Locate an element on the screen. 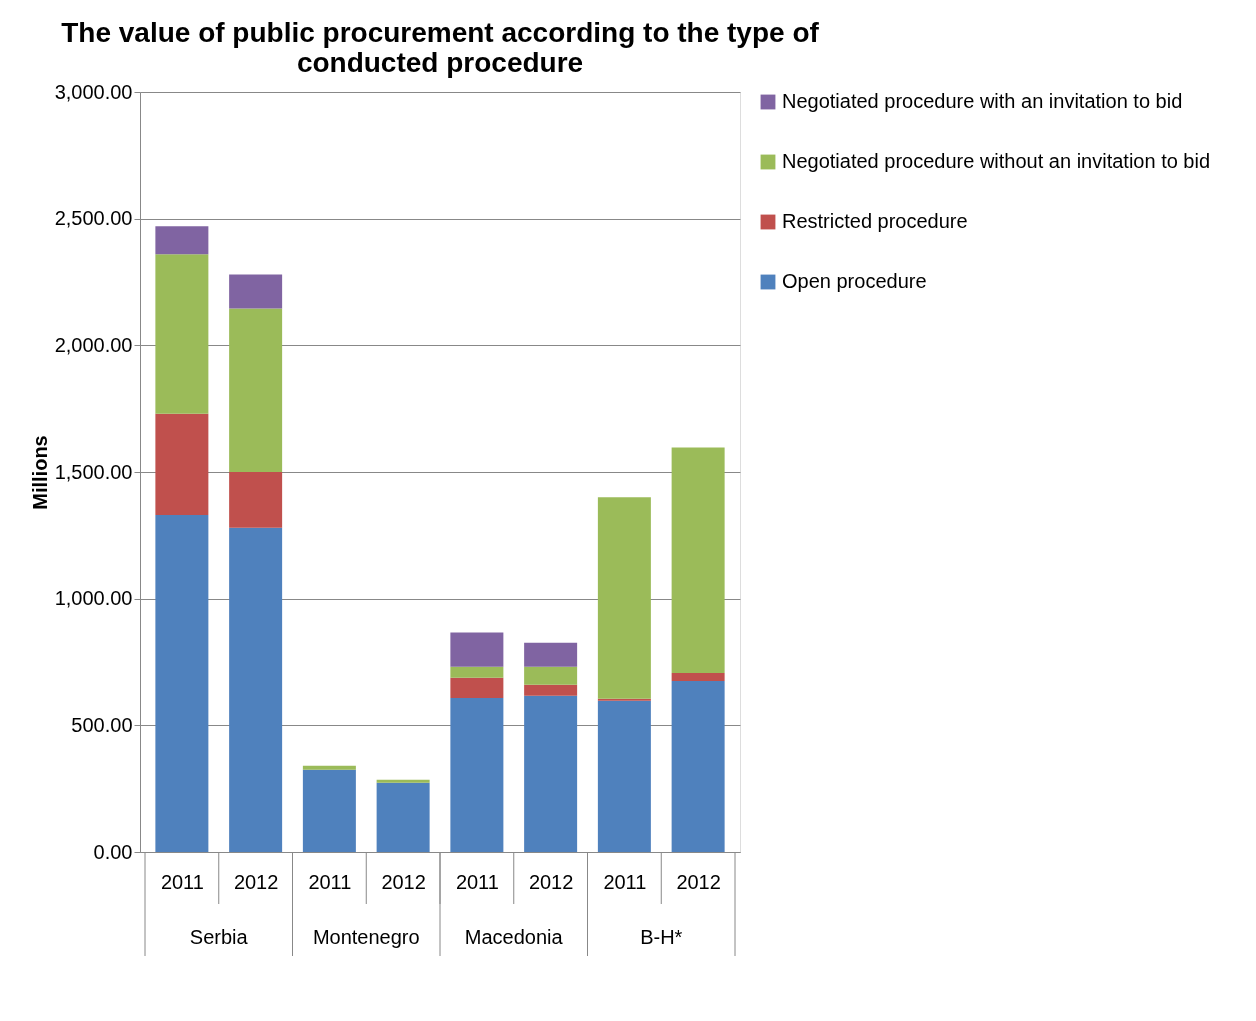 This screenshot has height=1021, width=1256. text: Serbia is located at coordinates (219, 937).